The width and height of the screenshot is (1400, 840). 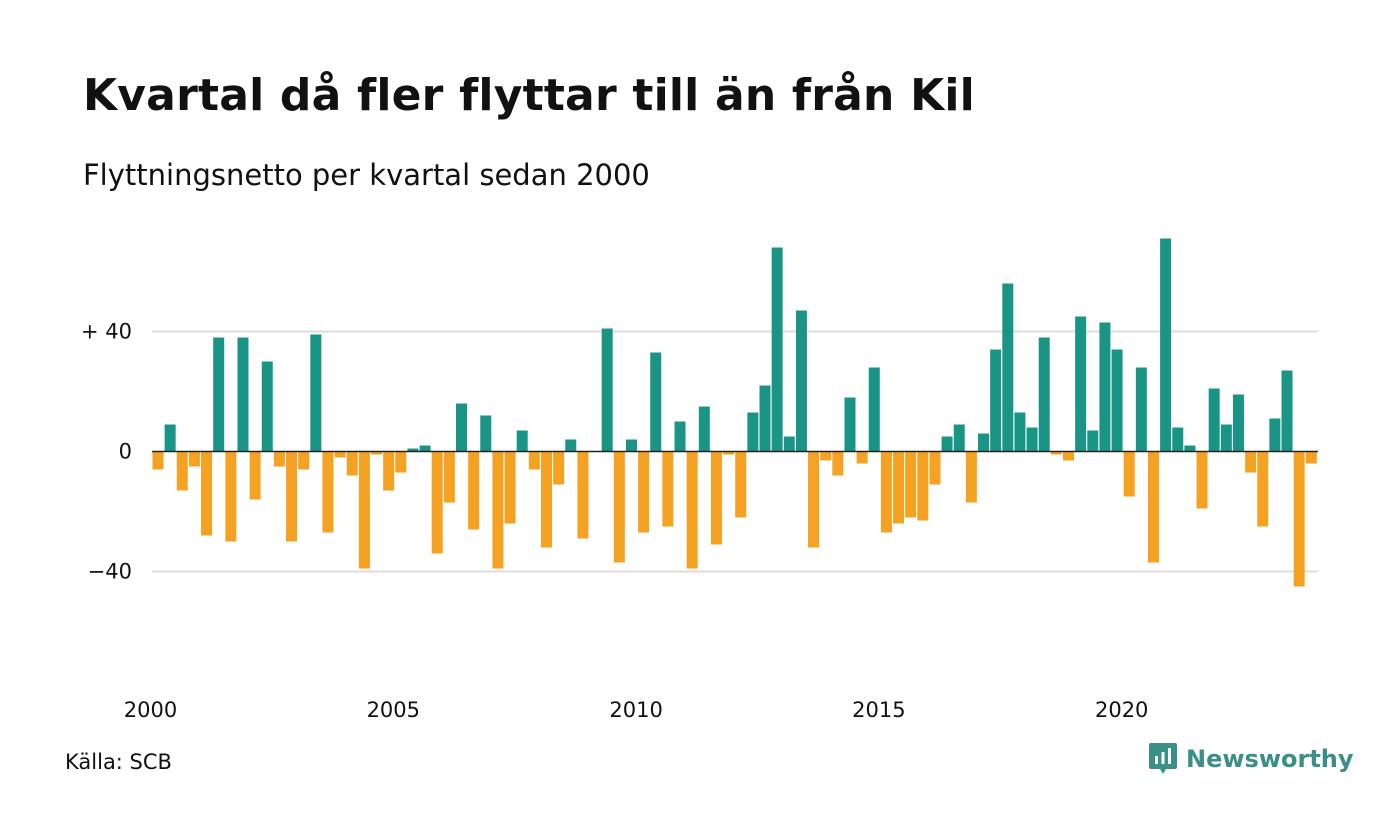 What do you see at coordinates (1121, 710) in the screenshot?
I see `x-tick-label: 2020` at bounding box center [1121, 710].